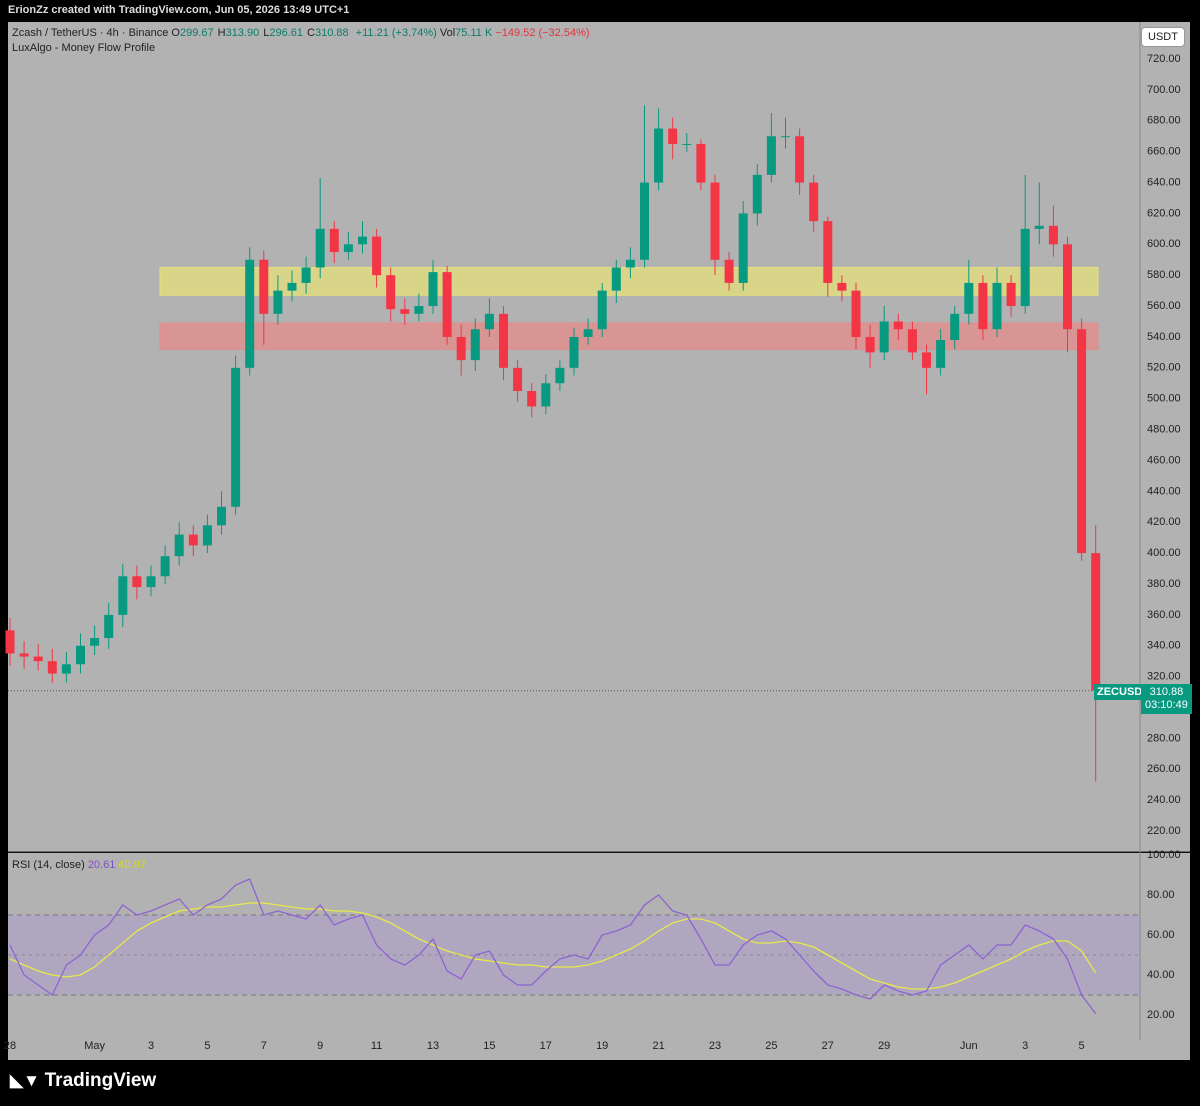 The image size is (1200, 1106). What do you see at coordinates (261, 33) in the screenshot?
I see `ohlc: O299.67 H313.90 L296.61 C310.88` at bounding box center [261, 33].